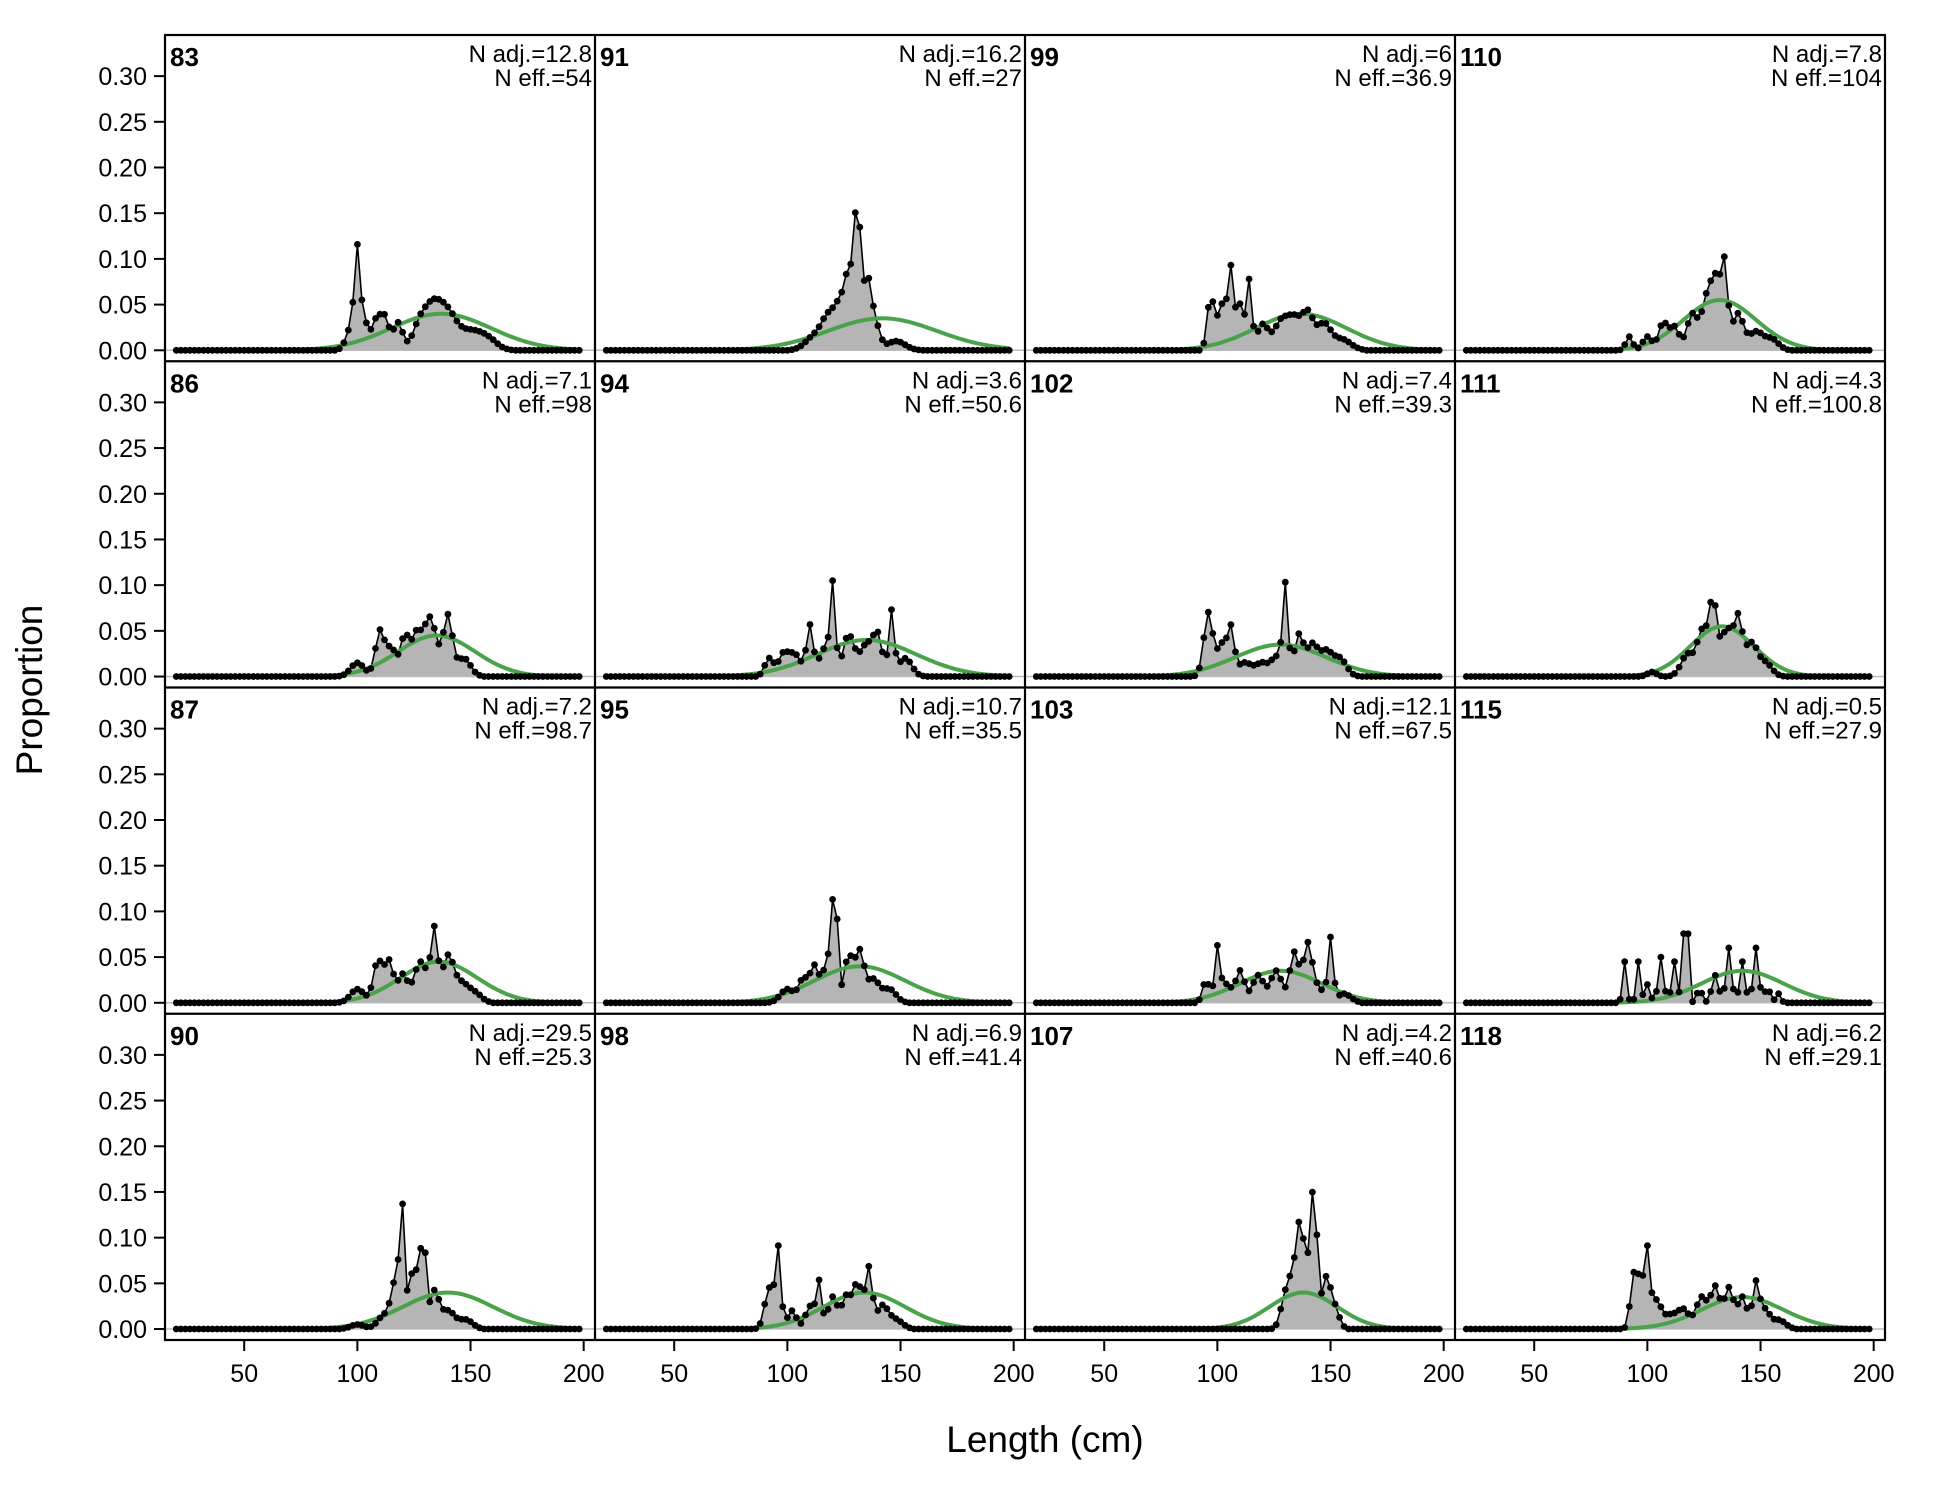 This screenshot has height=1500, width=1950. Describe the element at coordinates (380, 197) in the screenshot. I see `panel-83: 83 N adj.=12.8N eff.=54` at that location.